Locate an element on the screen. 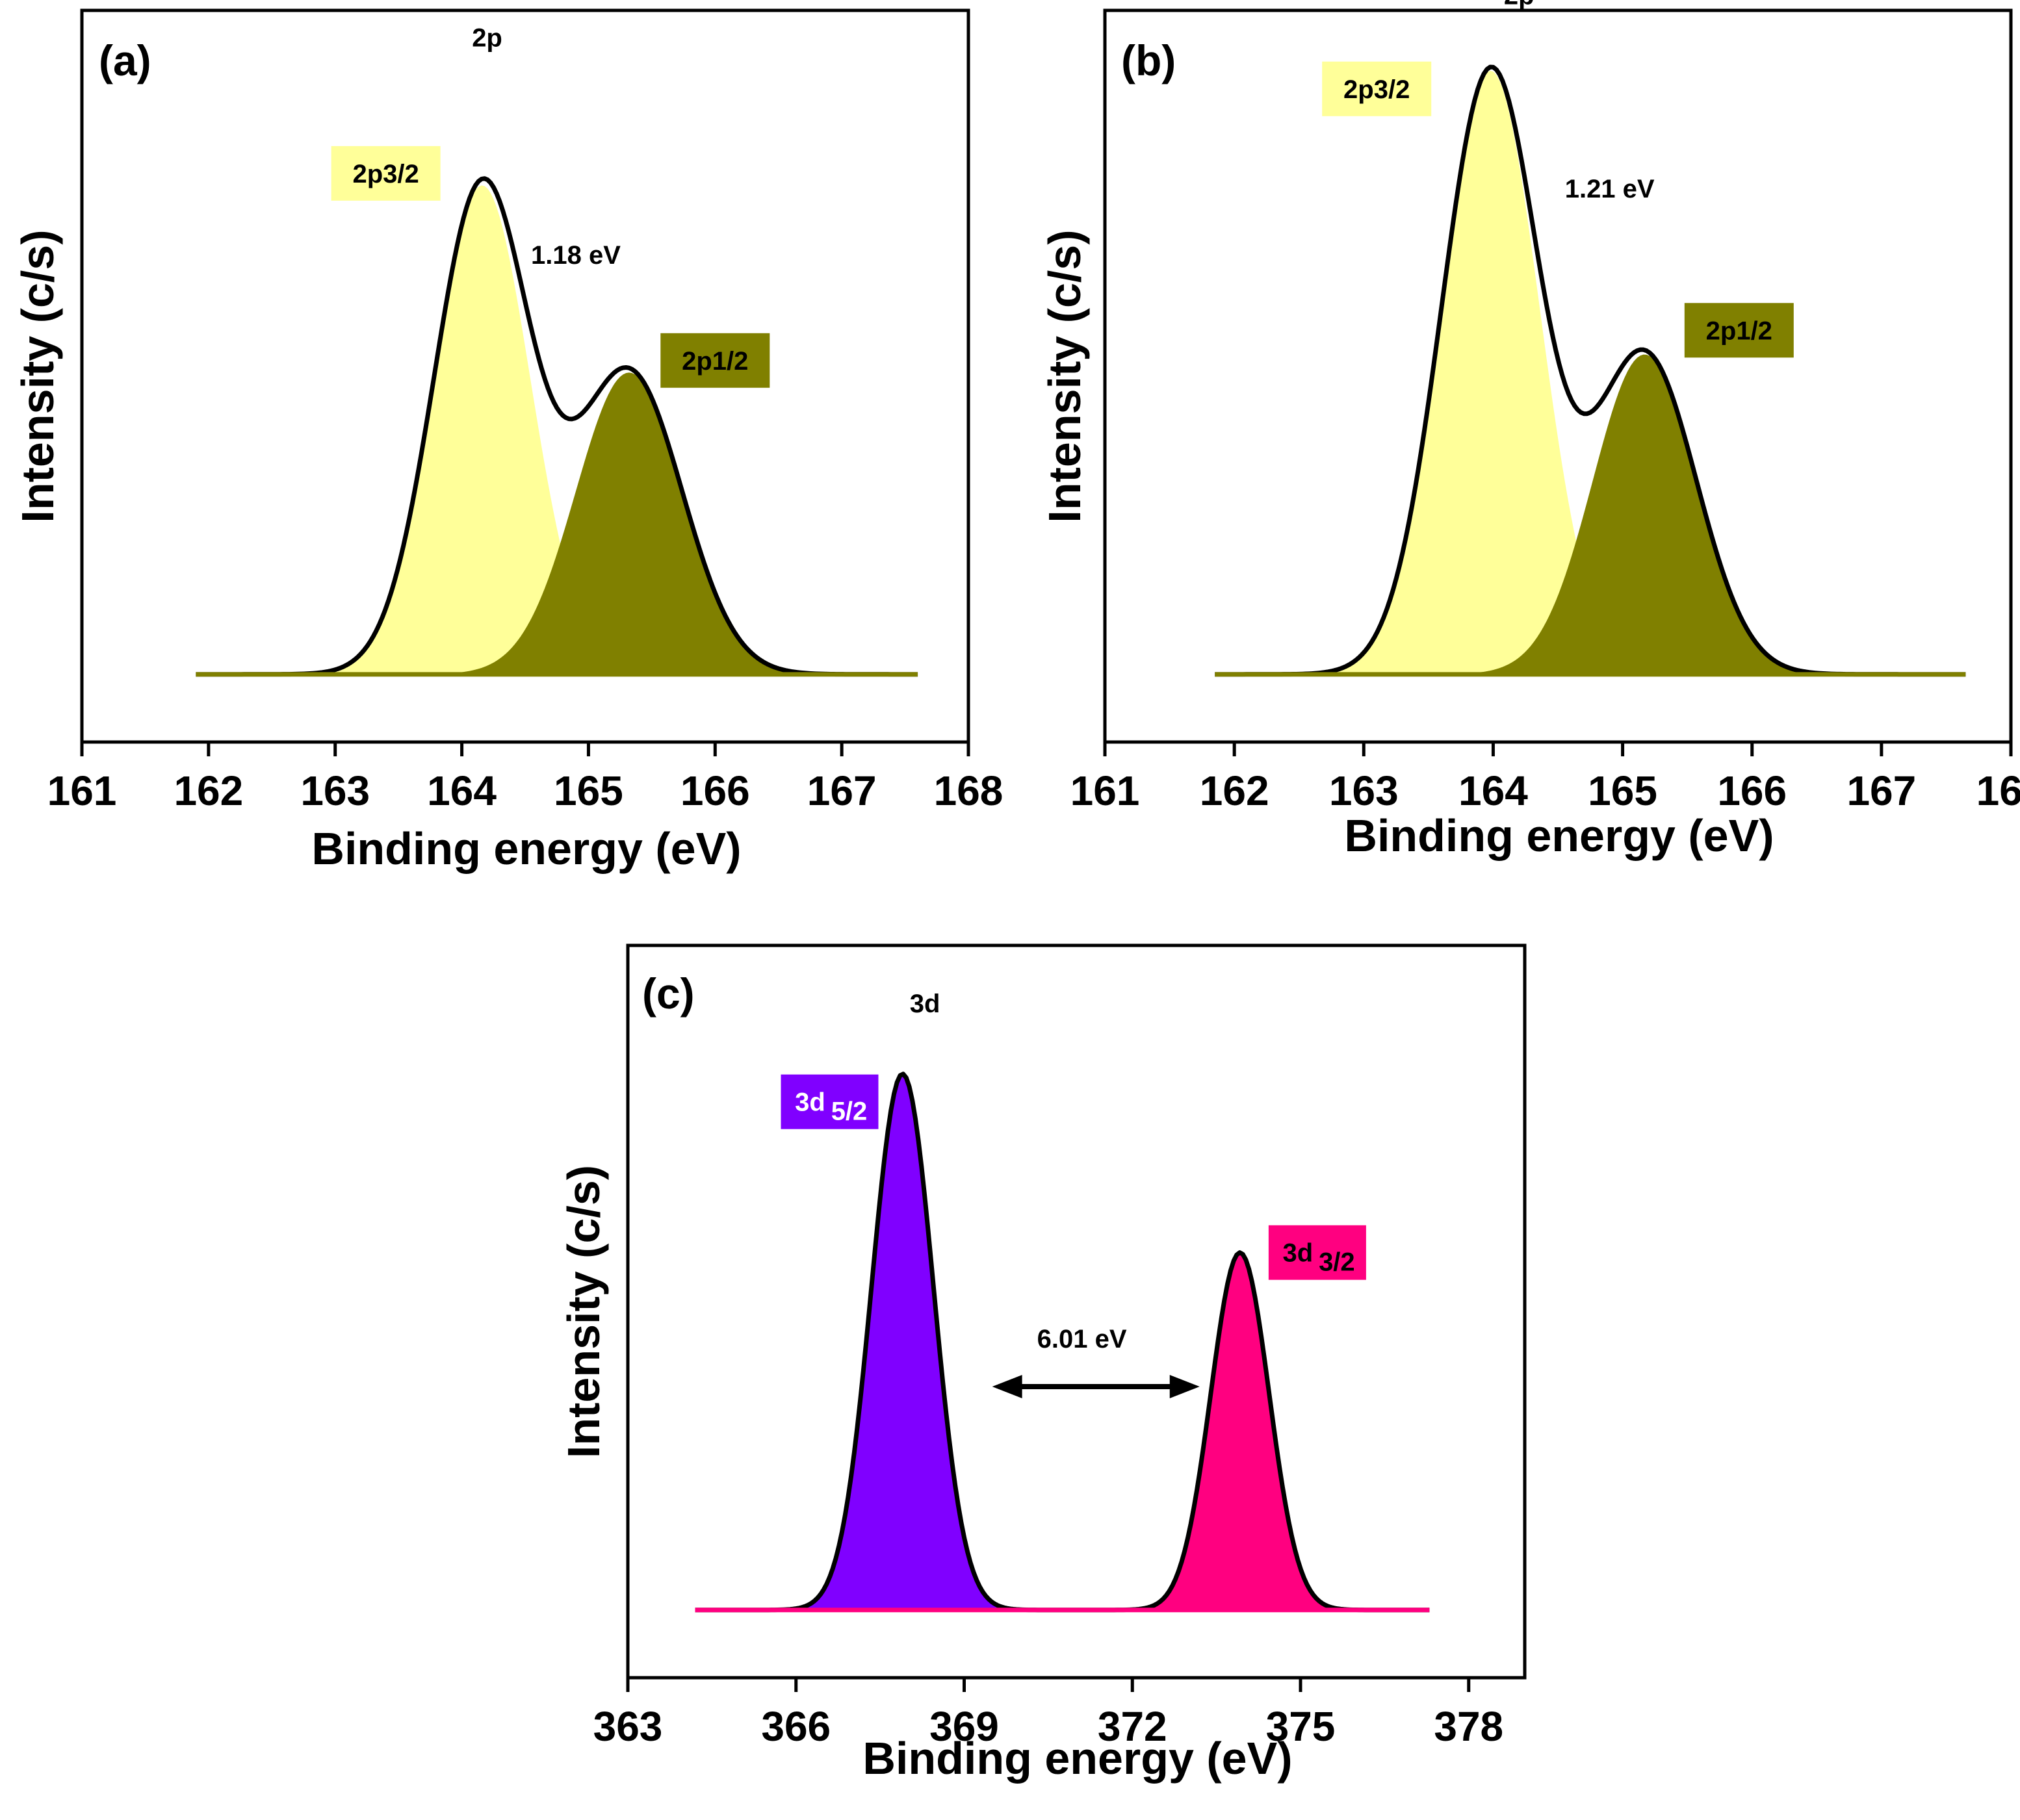  panel-label: (b) is located at coordinates (1148, 60).